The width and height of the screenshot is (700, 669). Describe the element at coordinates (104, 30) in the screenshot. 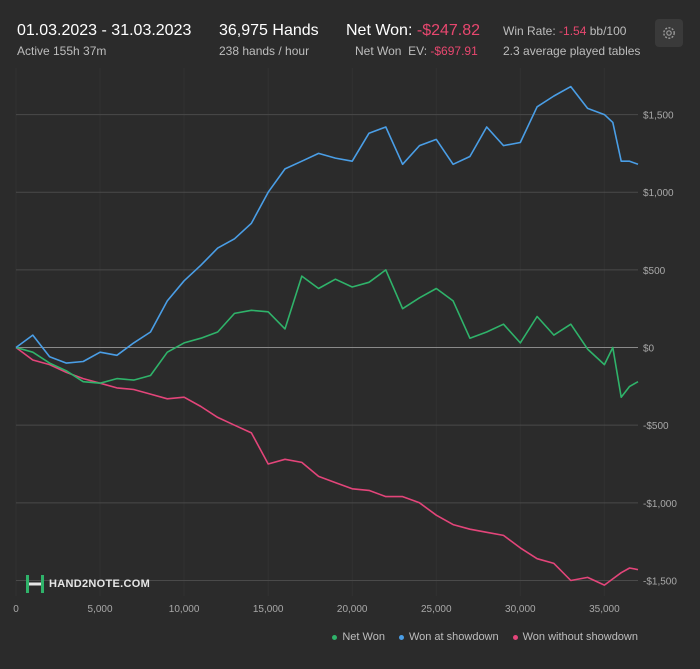

I see `date-range: 01.03.2023 - 31.03.2023` at that location.